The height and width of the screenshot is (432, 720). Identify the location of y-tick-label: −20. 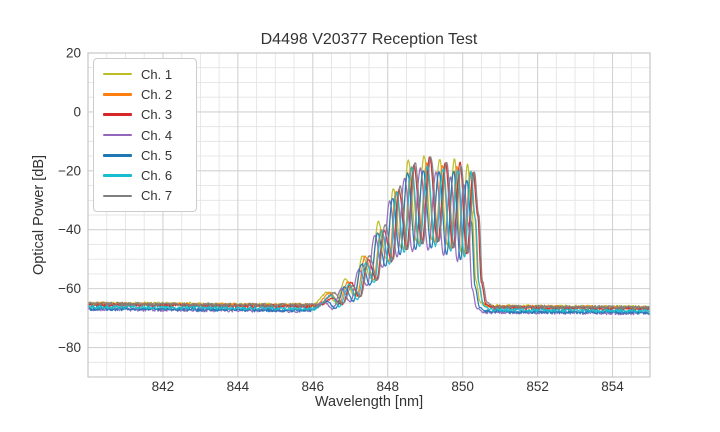
(69, 170).